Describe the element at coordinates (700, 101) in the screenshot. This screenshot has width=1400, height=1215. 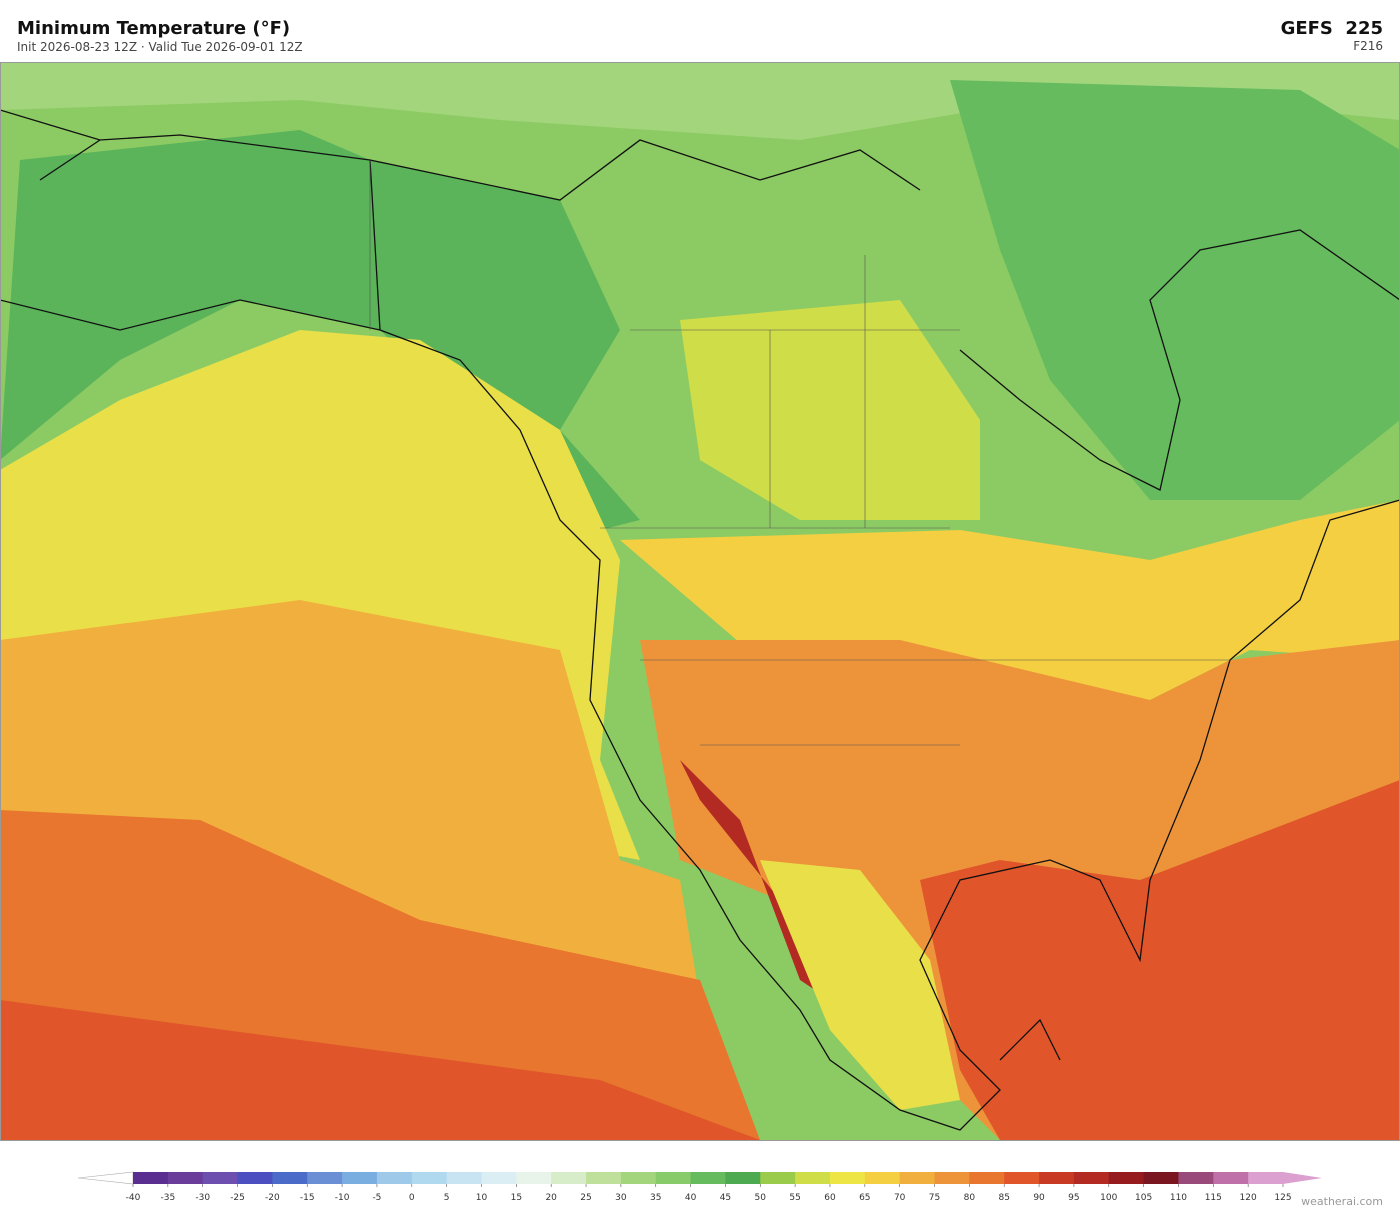
I see `arctic` at that location.